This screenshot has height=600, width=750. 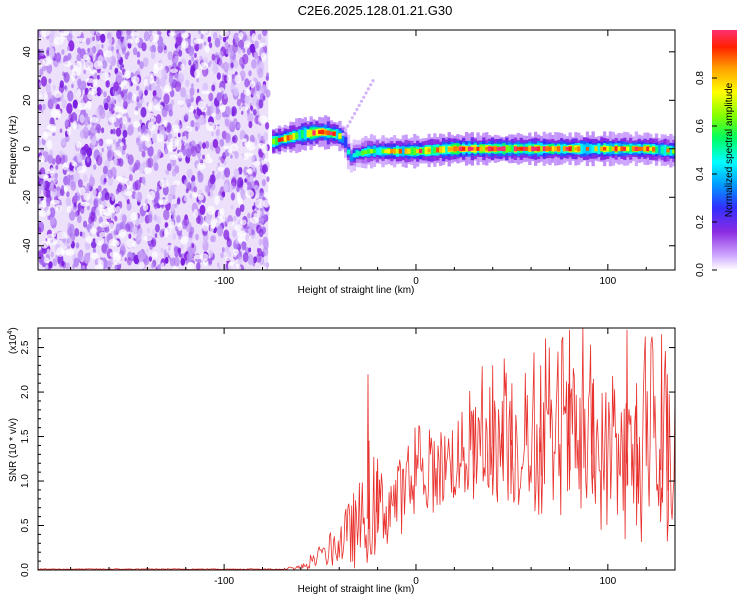 What do you see at coordinates (356, 290) in the screenshot?
I see `spectrogram-xlabel: Height of straight line (km)` at bounding box center [356, 290].